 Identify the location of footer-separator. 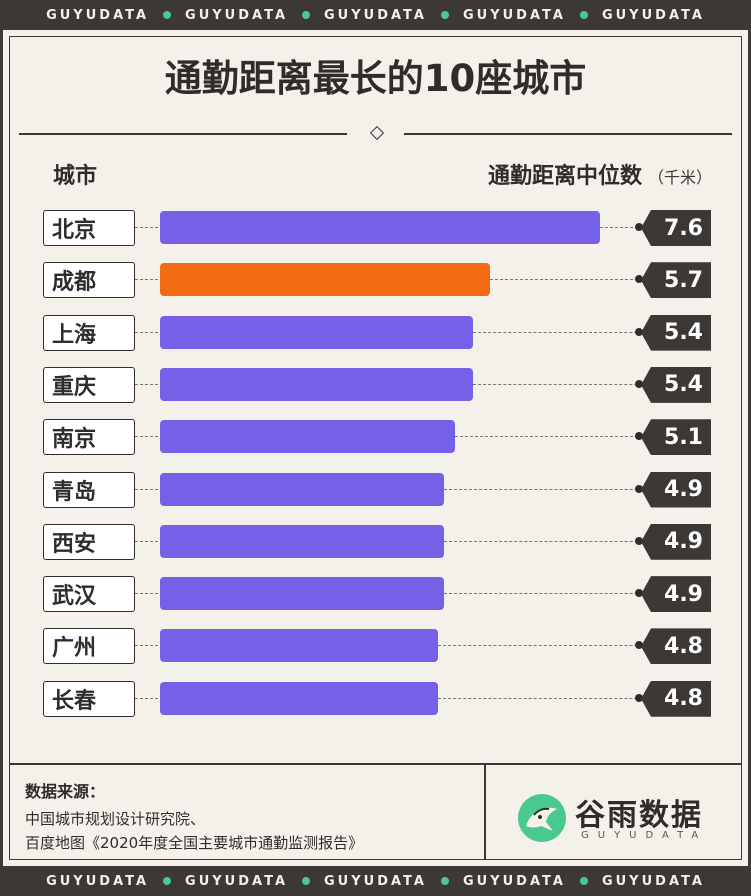
(485, 811).